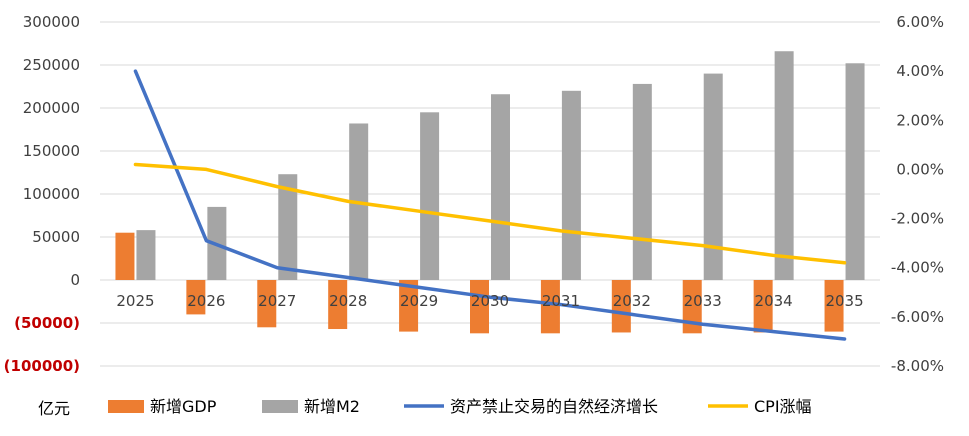 The image size is (969, 436). Describe the element at coordinates (135, 301) in the screenshot. I see `x-tick-label: 2025` at that location.